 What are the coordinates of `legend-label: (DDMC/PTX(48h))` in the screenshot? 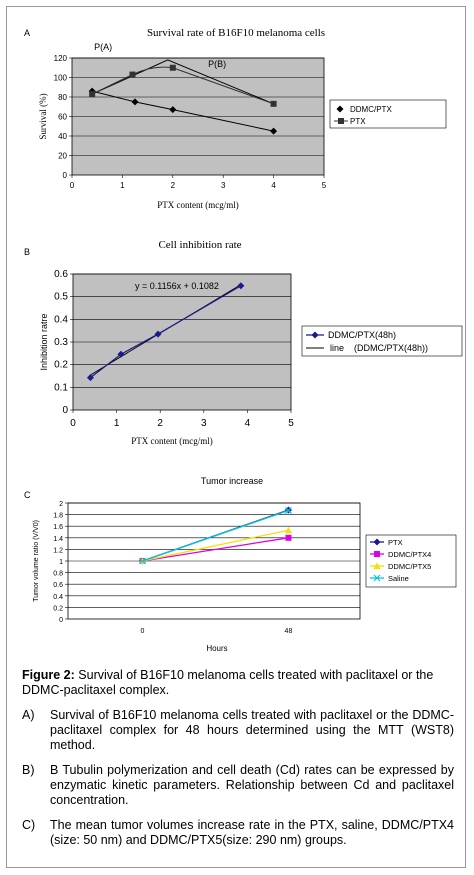 It's located at (391, 348).